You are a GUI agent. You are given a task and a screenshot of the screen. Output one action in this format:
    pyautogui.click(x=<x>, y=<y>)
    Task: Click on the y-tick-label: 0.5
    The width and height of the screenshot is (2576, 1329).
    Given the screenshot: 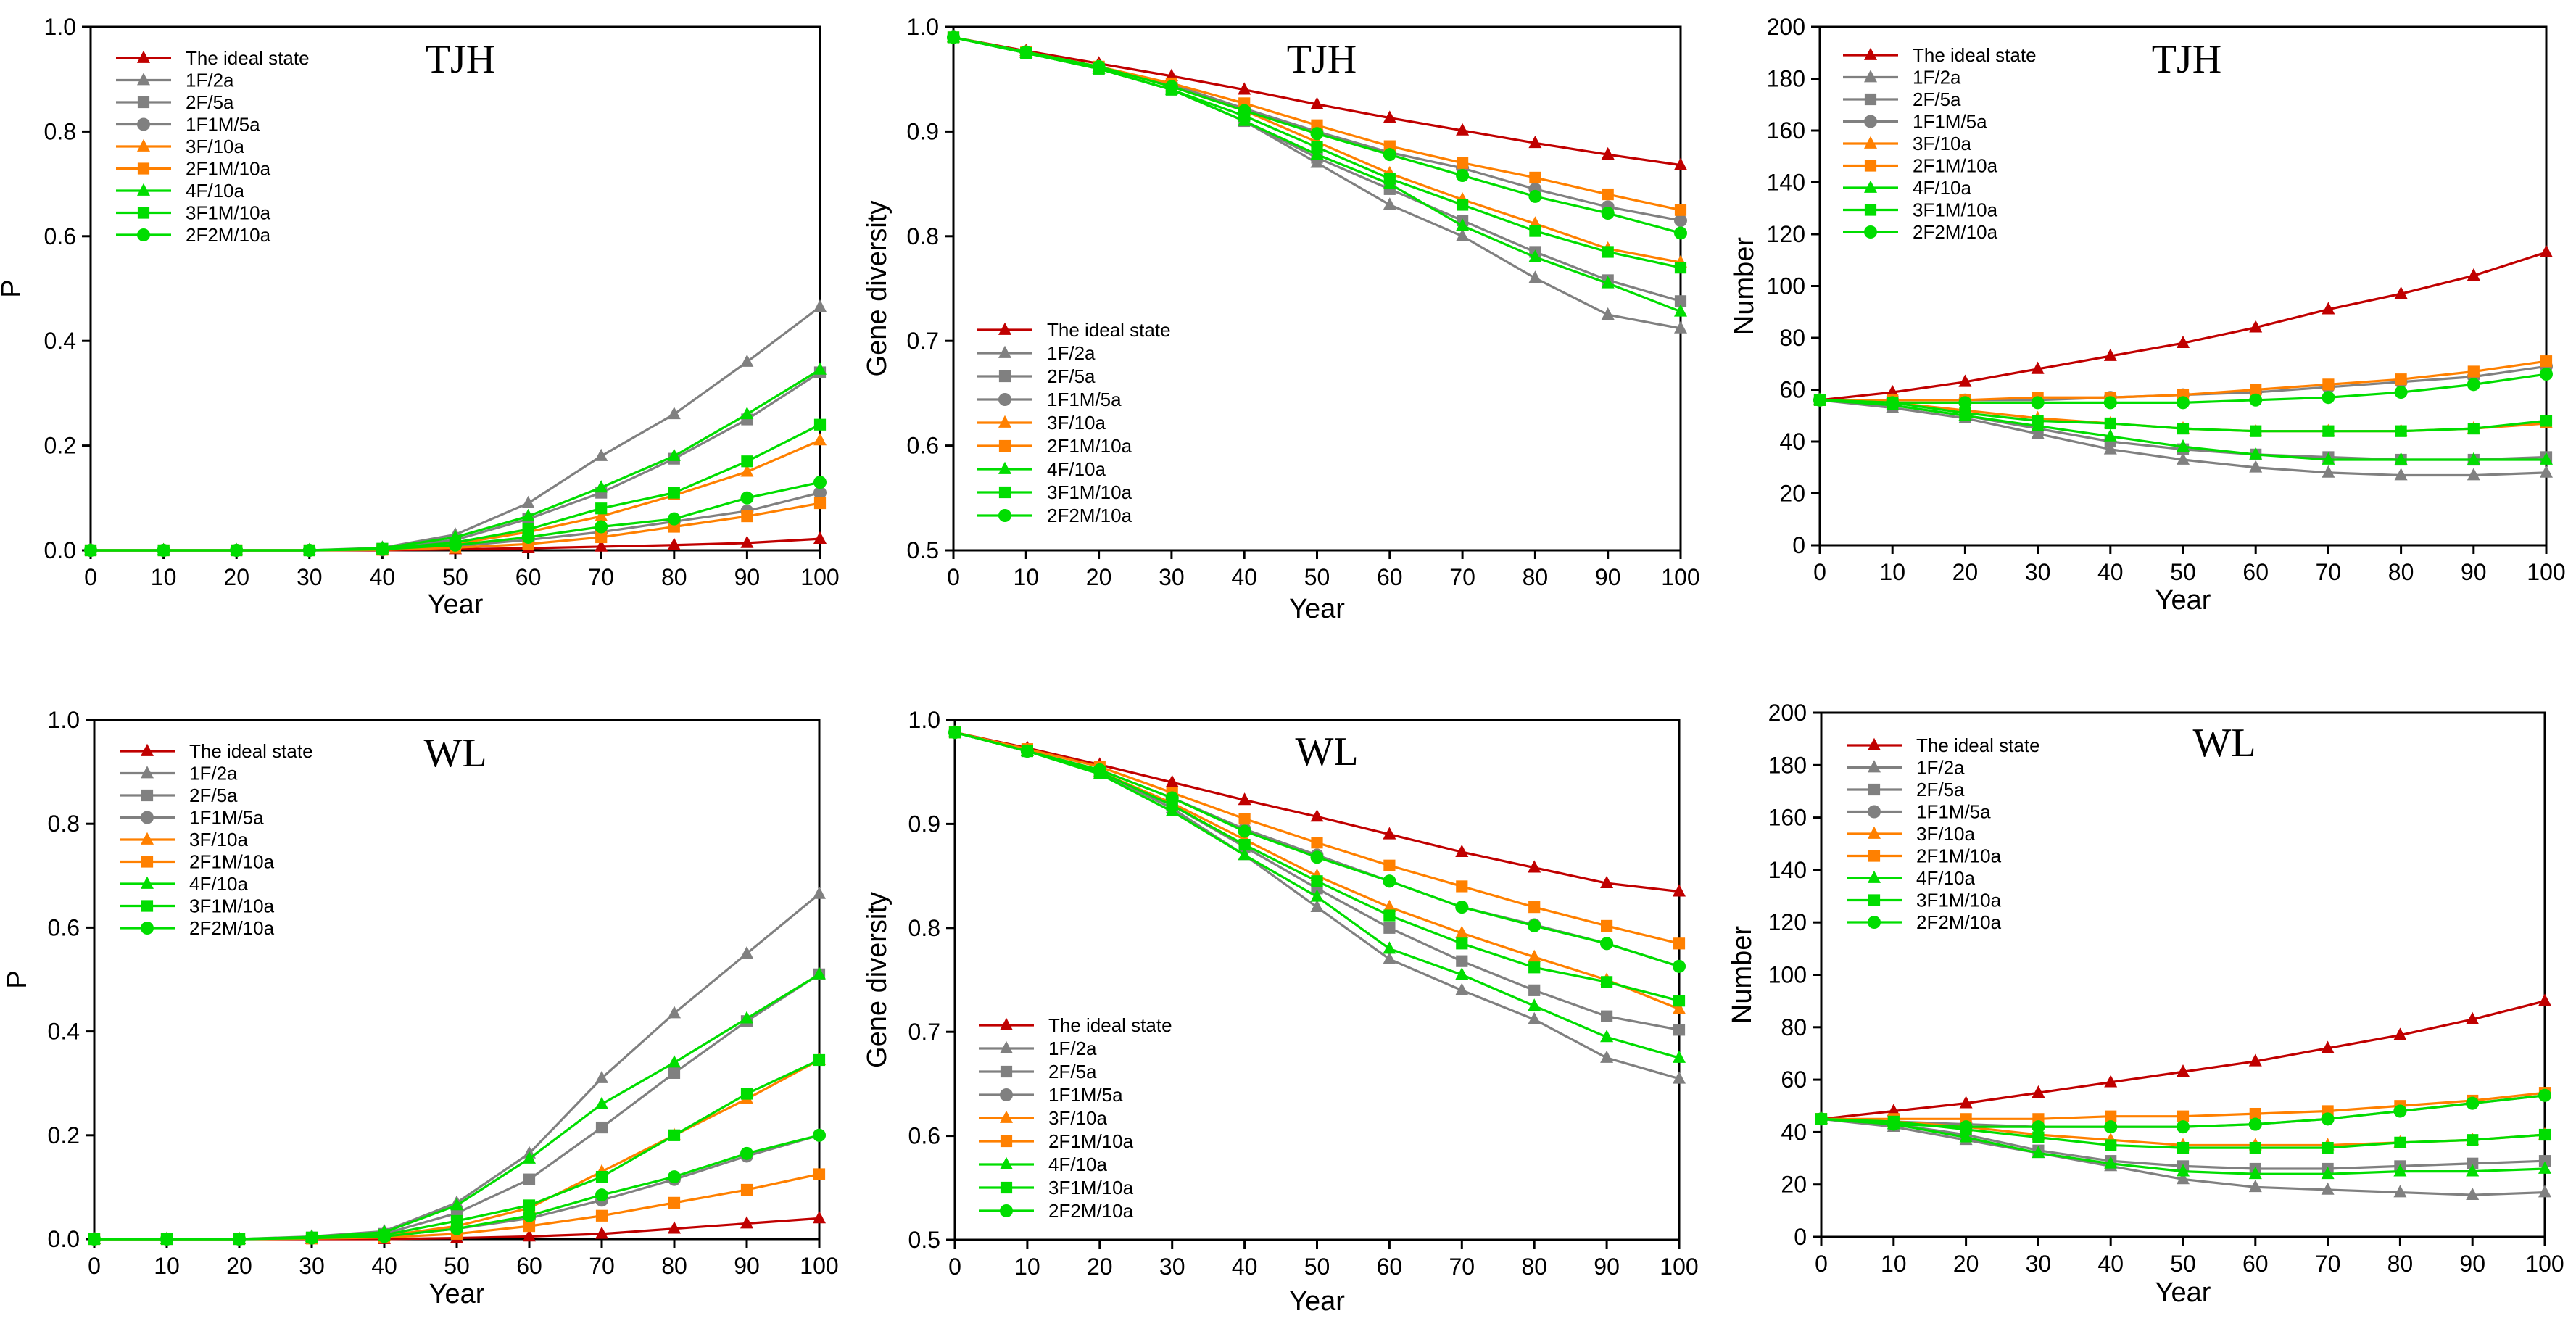 What is the action you would take?
    pyautogui.click(x=923, y=550)
    